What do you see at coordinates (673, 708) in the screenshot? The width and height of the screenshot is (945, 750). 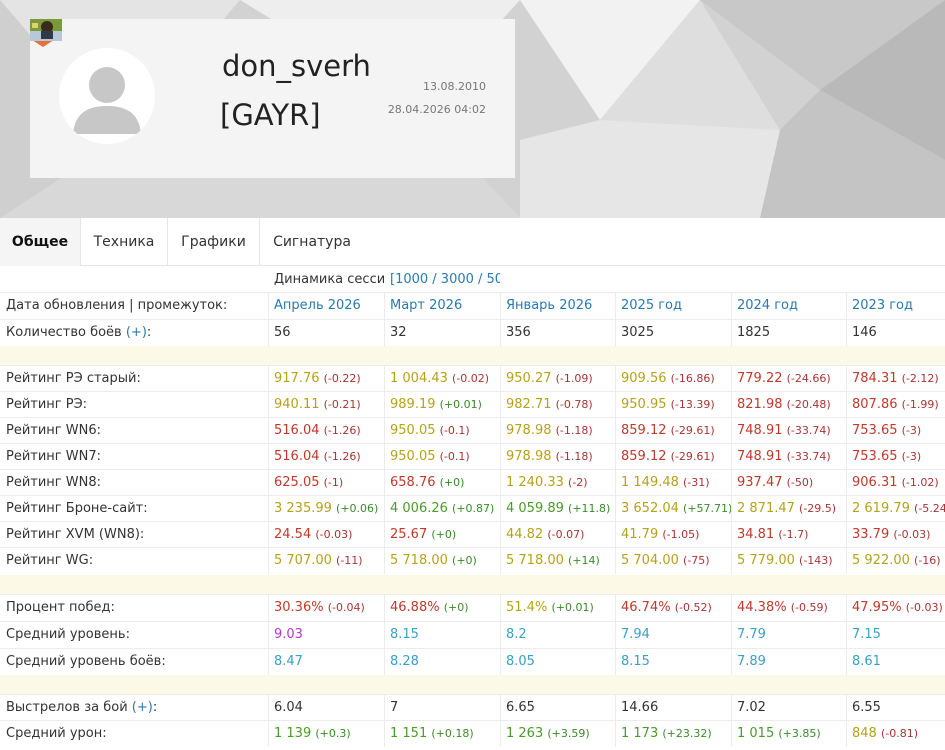 I see `table-cell: 14.66` at bounding box center [673, 708].